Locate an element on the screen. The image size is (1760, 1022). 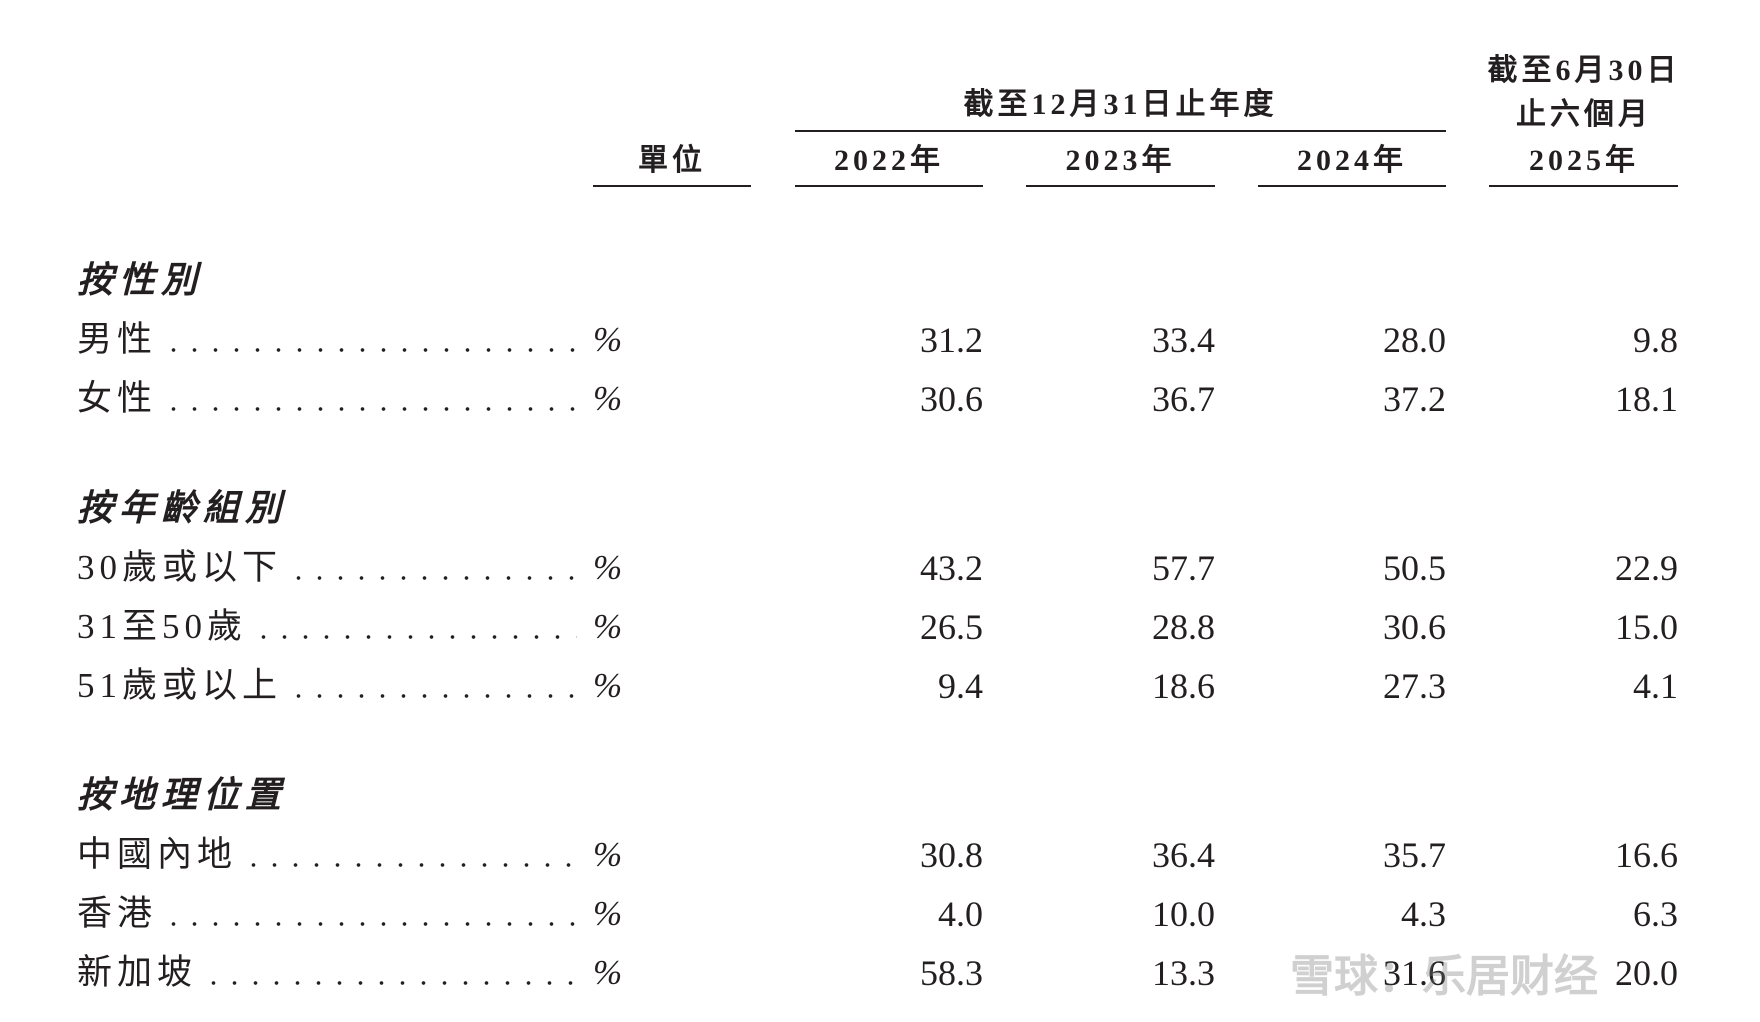
value-cell: 9.8 is located at coordinates (1655, 340).